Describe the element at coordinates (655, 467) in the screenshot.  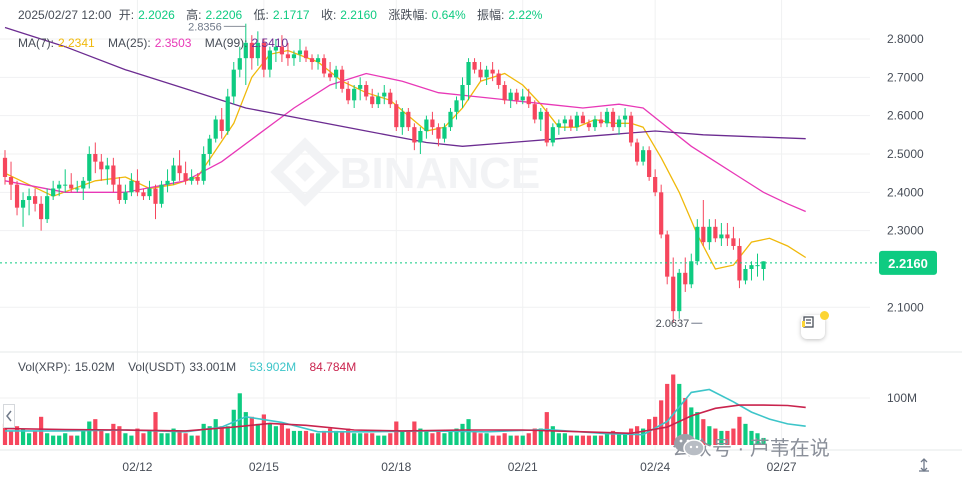
I see `date-tick-label: 02/24` at that location.